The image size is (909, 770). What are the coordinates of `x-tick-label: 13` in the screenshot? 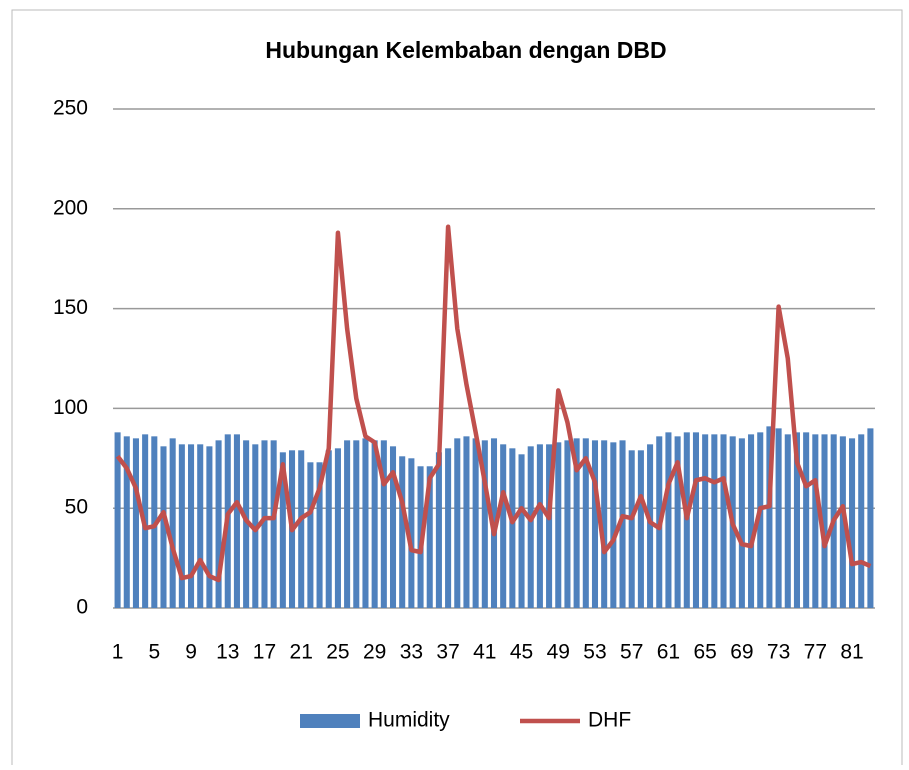 It's located at (227, 652).